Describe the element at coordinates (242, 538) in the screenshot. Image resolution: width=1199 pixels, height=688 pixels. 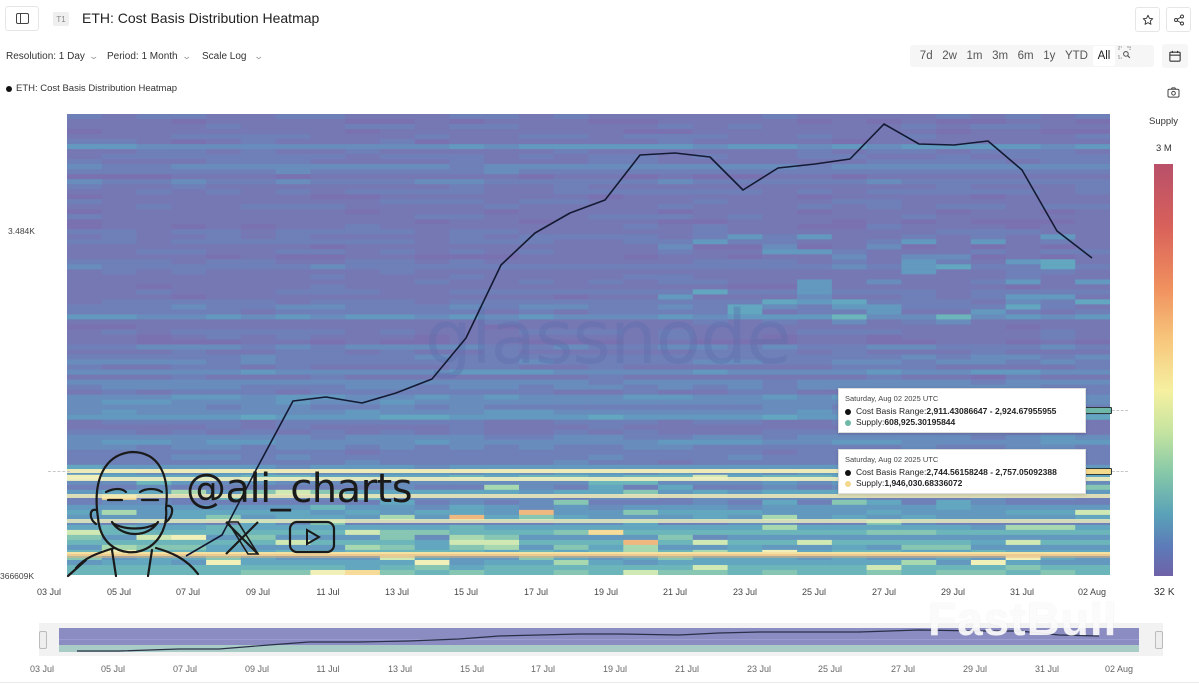
I see `x-logo-icon` at that location.